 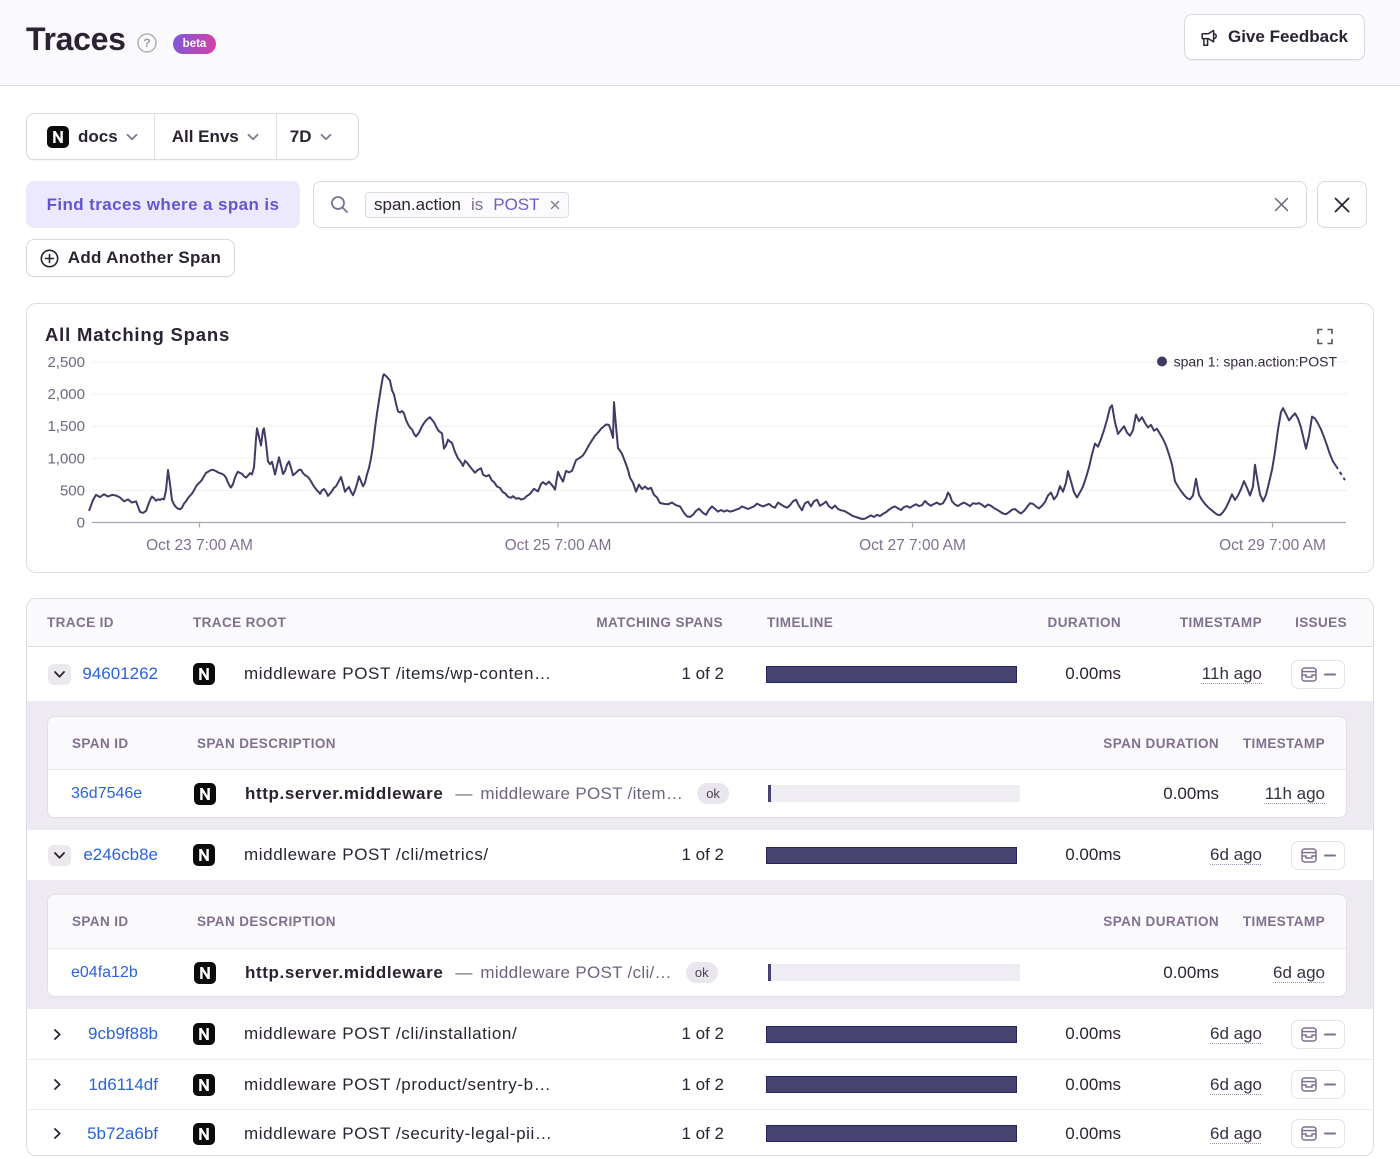 I want to click on svg-text: span 1: span.action:POST, so click(x=1256, y=362).